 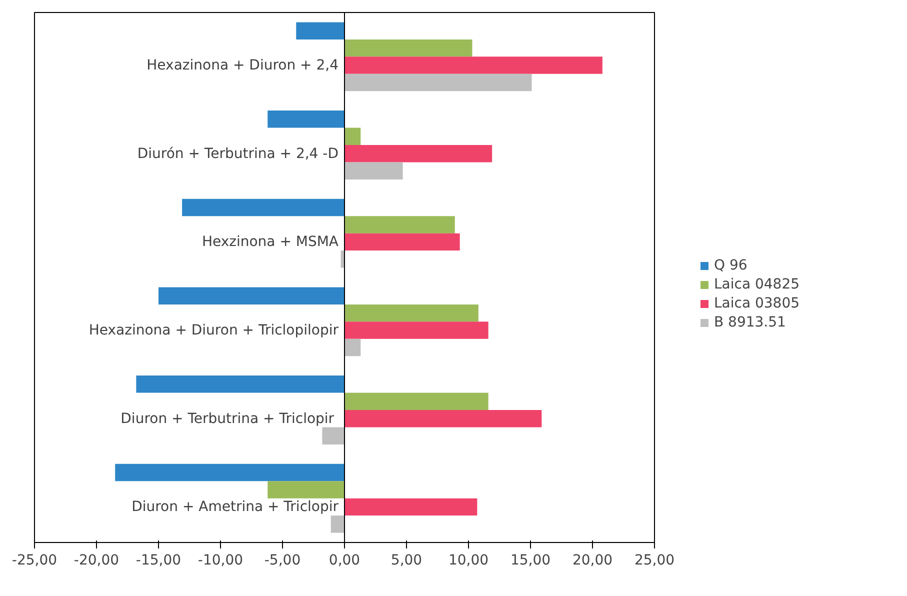 I want to click on x-tick-label: -5,00, so click(x=282, y=560).